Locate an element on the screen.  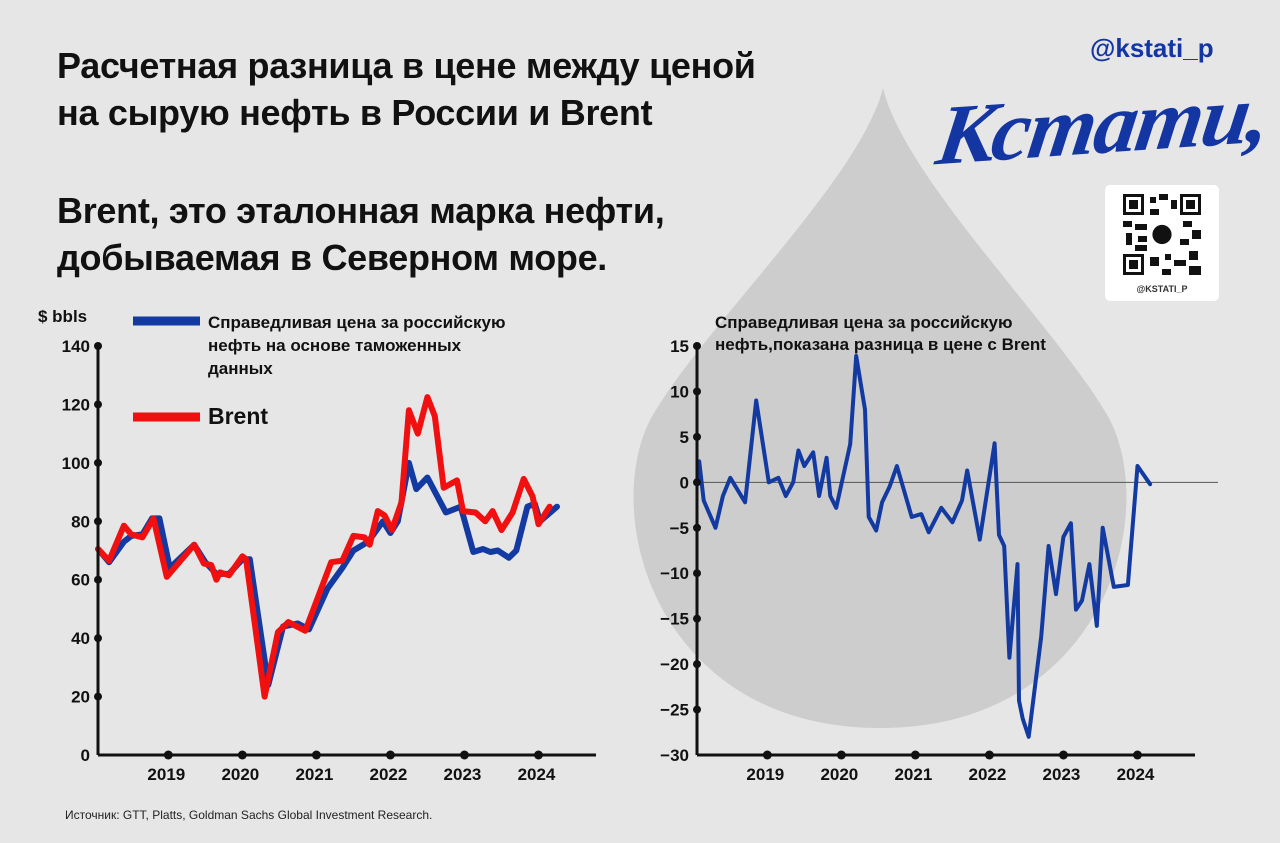
y-tick-label: 40 is located at coordinates (80, 638).